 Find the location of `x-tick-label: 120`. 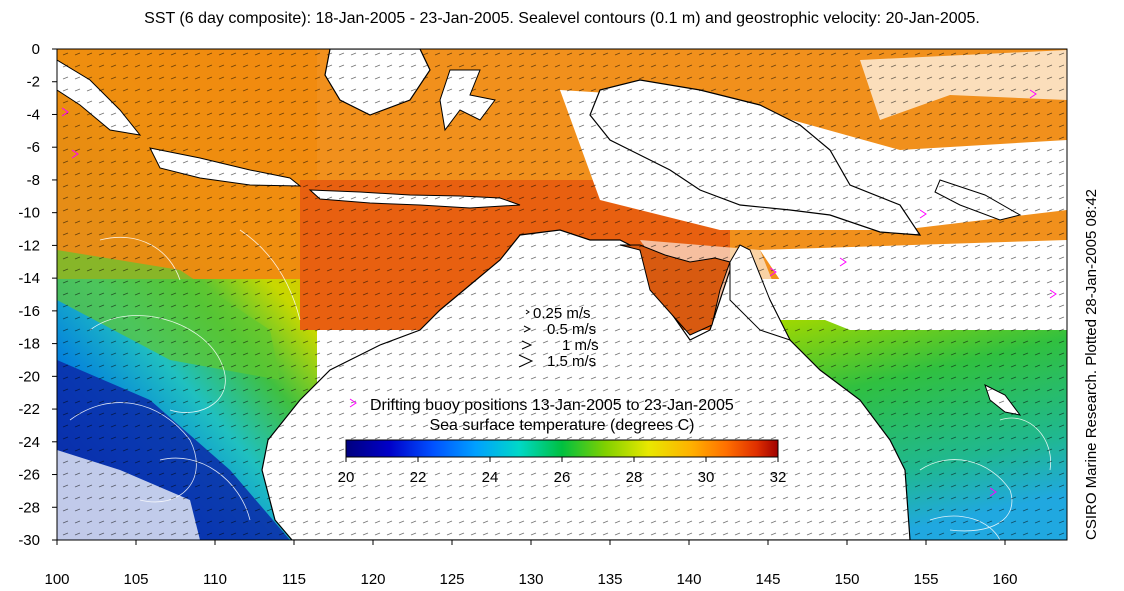

x-tick-label: 120 is located at coordinates (372, 579).